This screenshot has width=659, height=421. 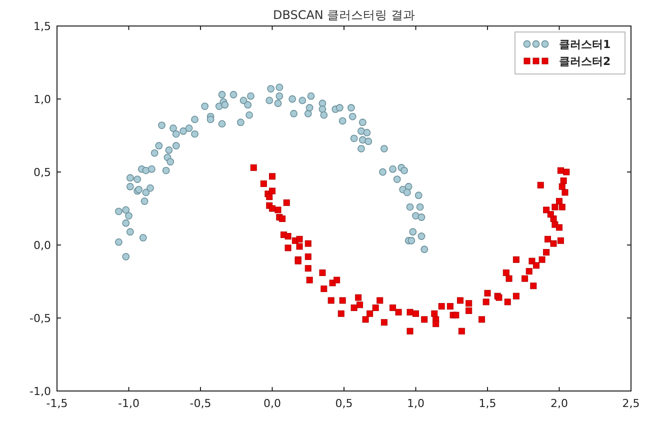 What do you see at coordinates (585, 61) in the screenshot?
I see `legend-label: 클러스터2` at bounding box center [585, 61].